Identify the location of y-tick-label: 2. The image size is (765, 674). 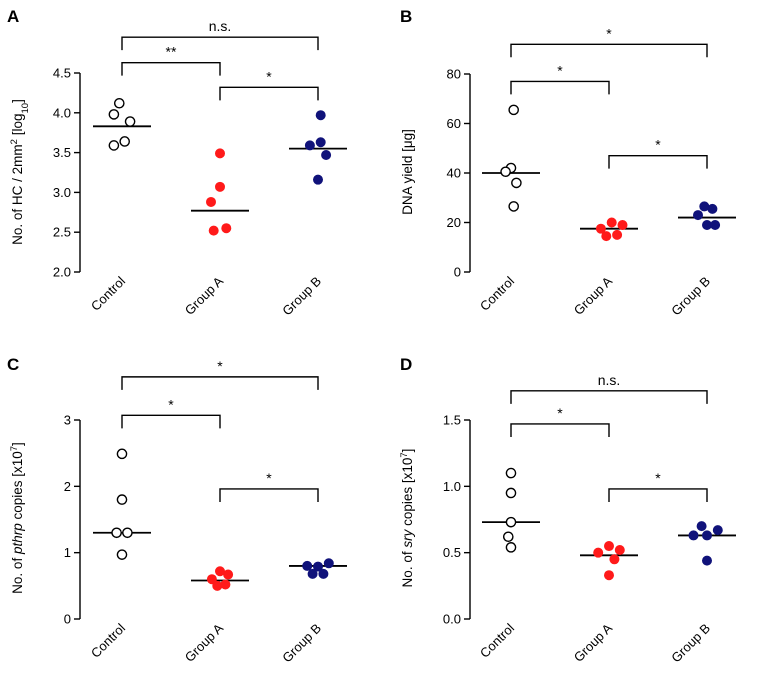
(67, 486).